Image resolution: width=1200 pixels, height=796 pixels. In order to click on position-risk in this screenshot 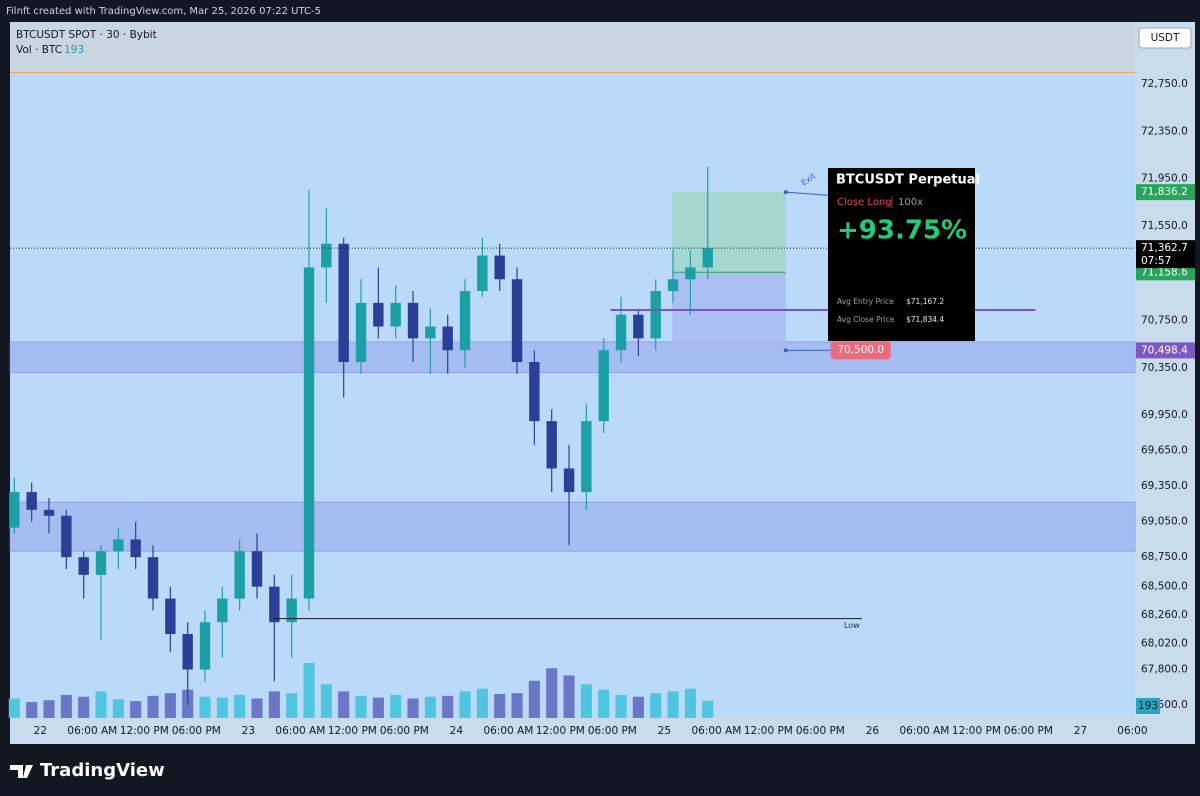, I will do `click(729, 311)`.